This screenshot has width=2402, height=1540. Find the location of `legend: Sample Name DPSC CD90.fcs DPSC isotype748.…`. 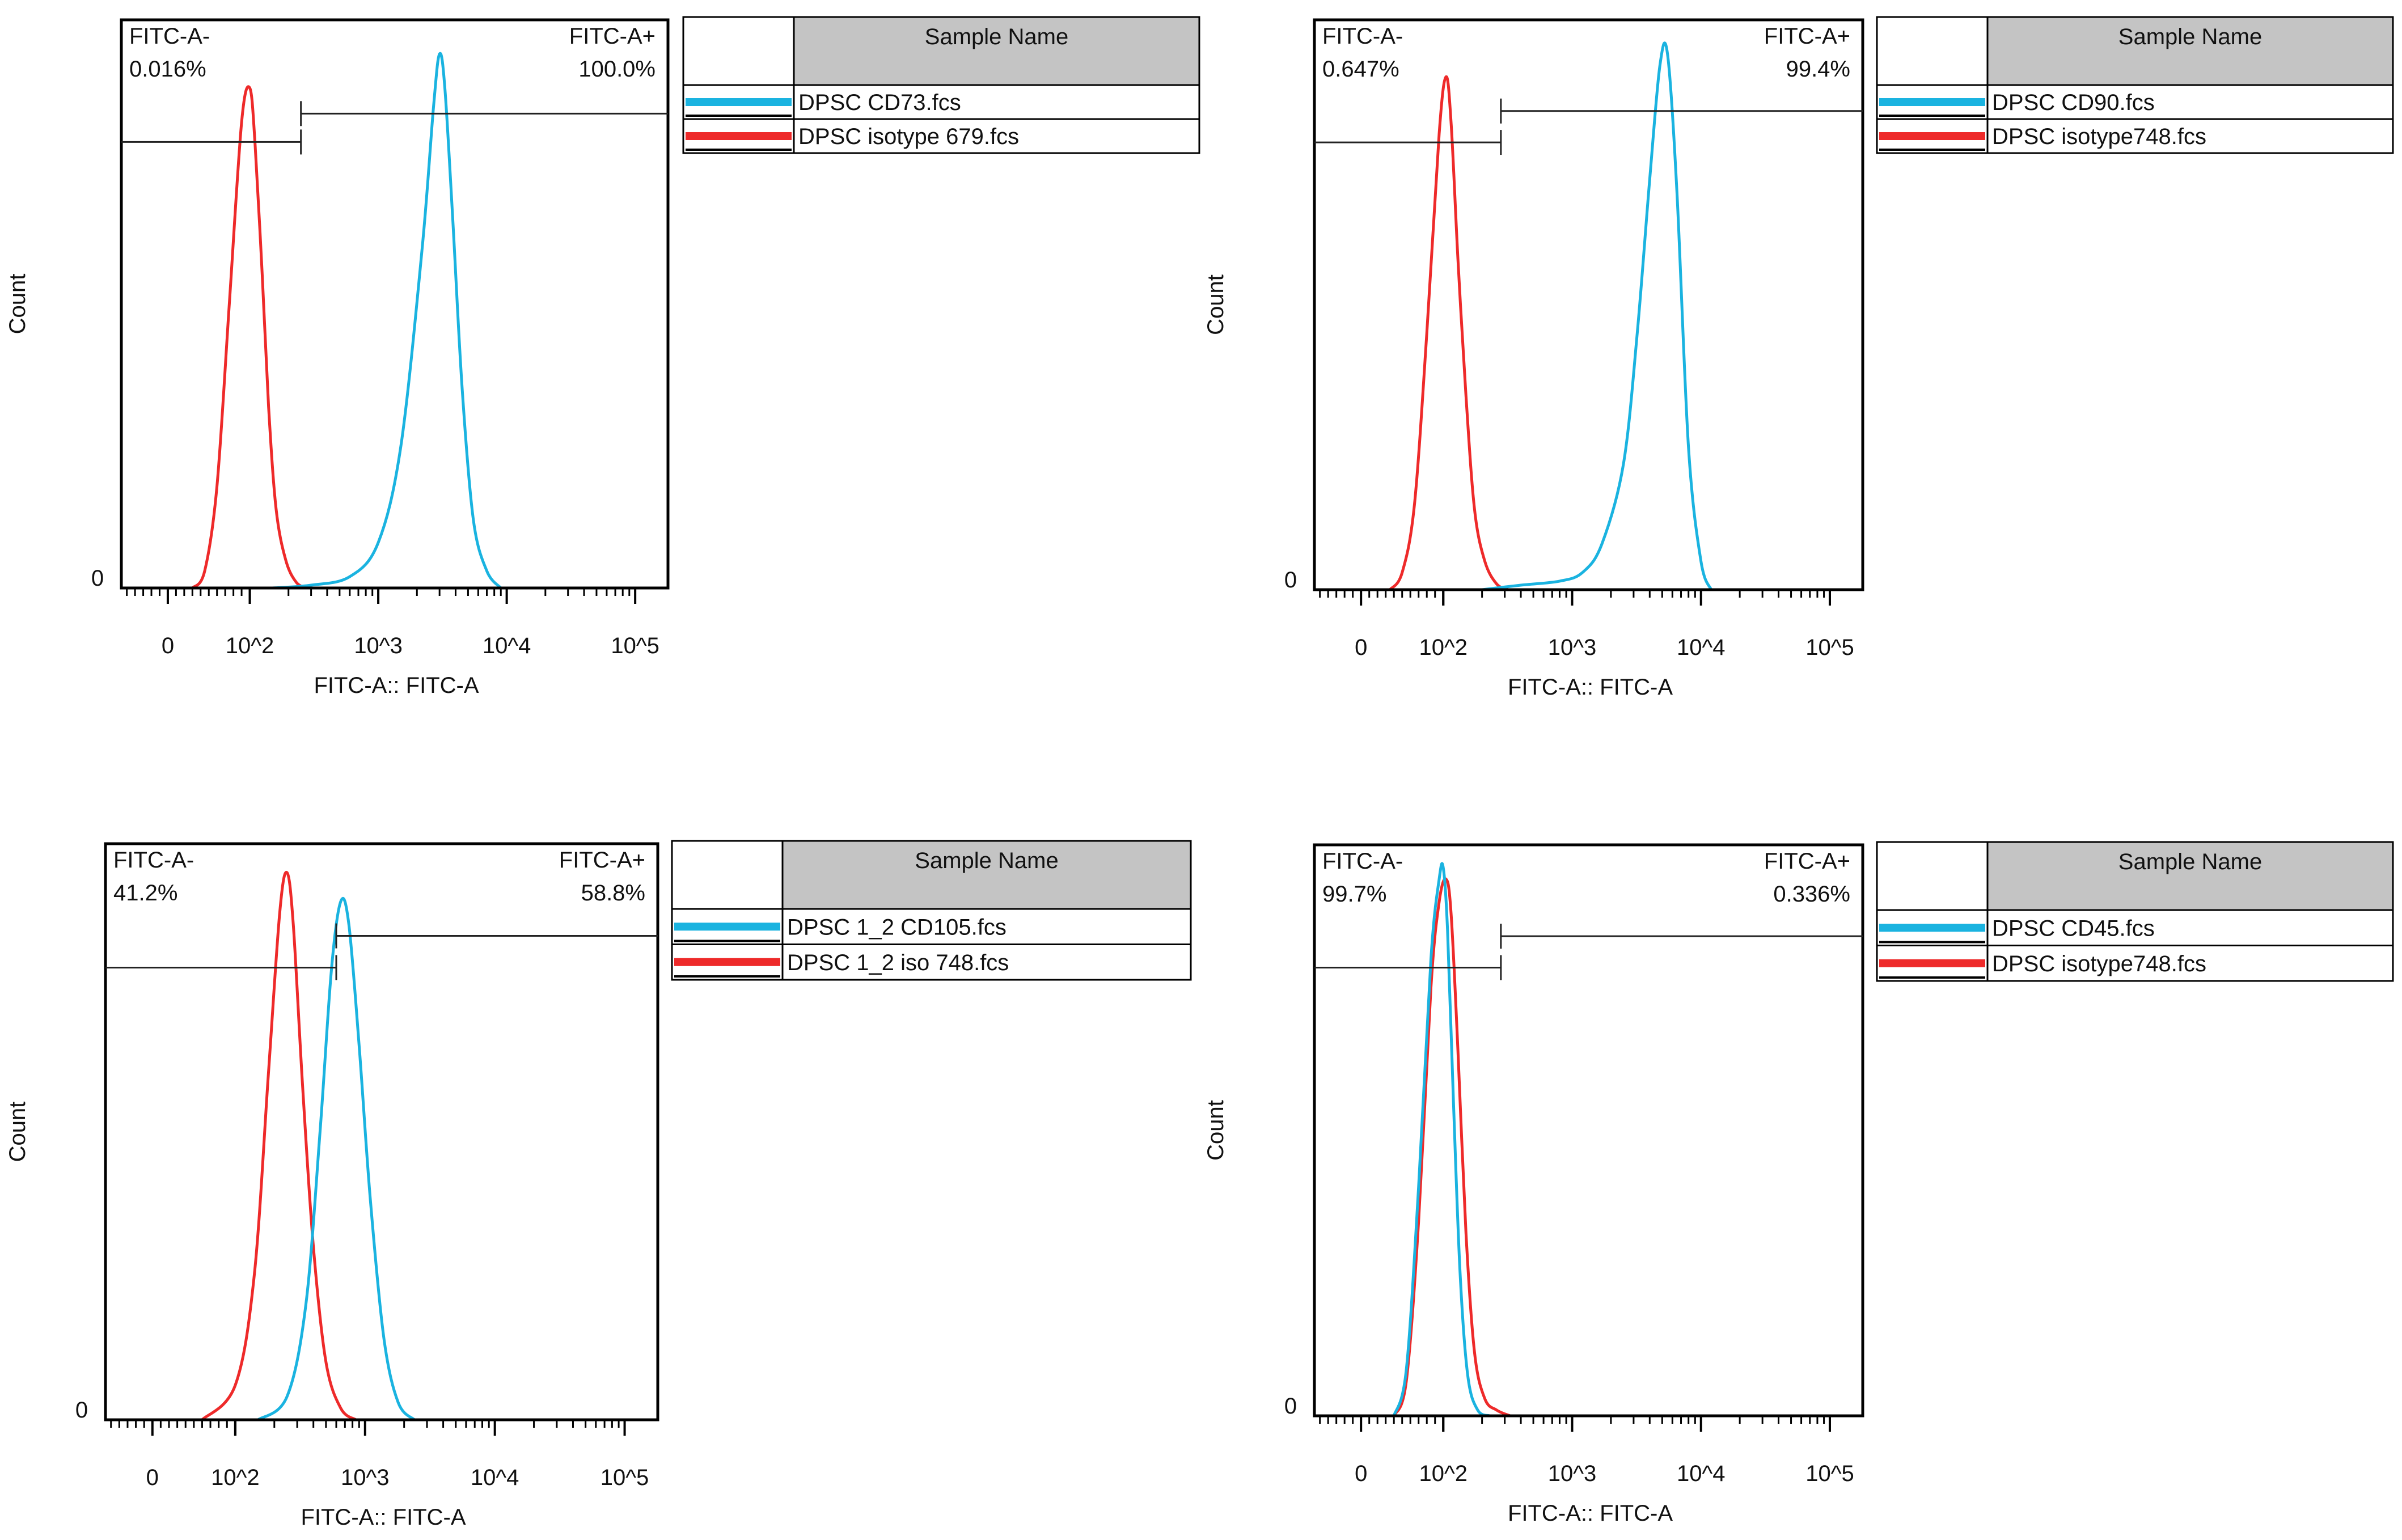

legend: Sample Name DPSC CD90.fcs DPSC isotype748.… is located at coordinates (2135, 85).